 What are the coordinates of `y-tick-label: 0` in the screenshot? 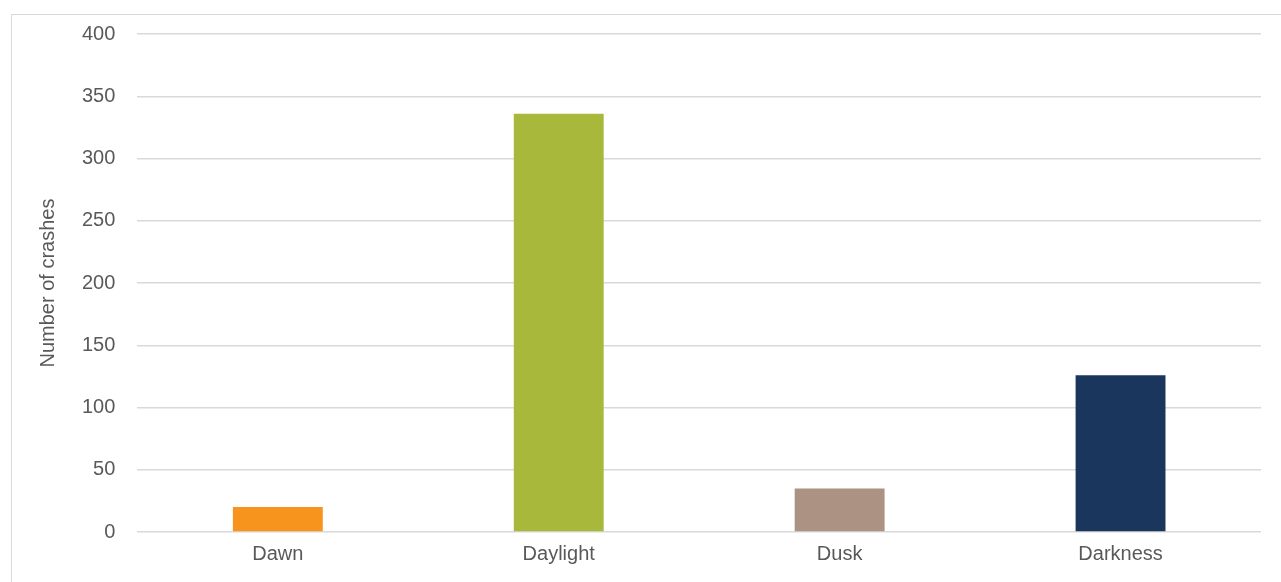 It's located at (110, 530).